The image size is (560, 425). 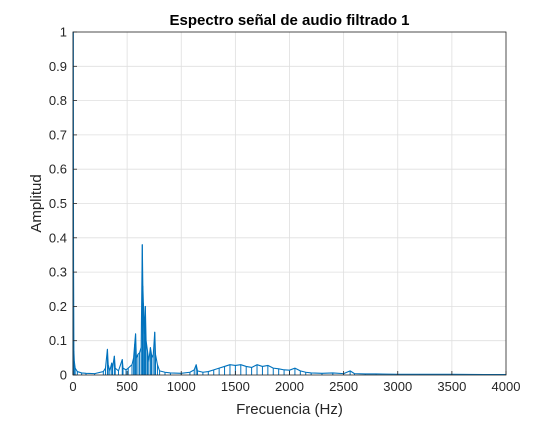 What do you see at coordinates (58, 100) in the screenshot?
I see `y-tick-label: 0.8` at bounding box center [58, 100].